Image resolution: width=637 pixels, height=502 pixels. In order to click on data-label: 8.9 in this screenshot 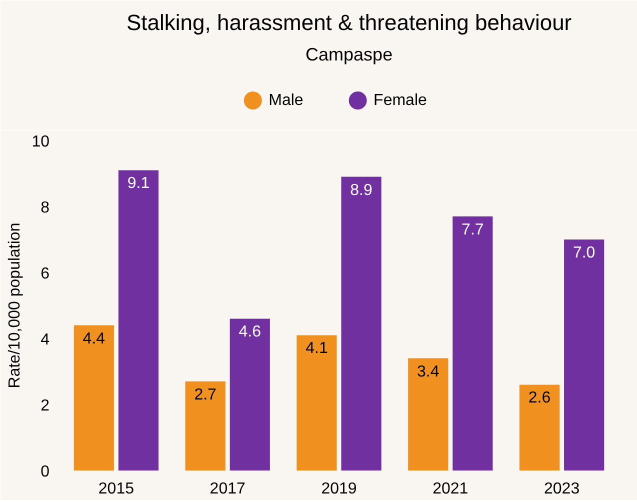, I will do `click(361, 190)`.